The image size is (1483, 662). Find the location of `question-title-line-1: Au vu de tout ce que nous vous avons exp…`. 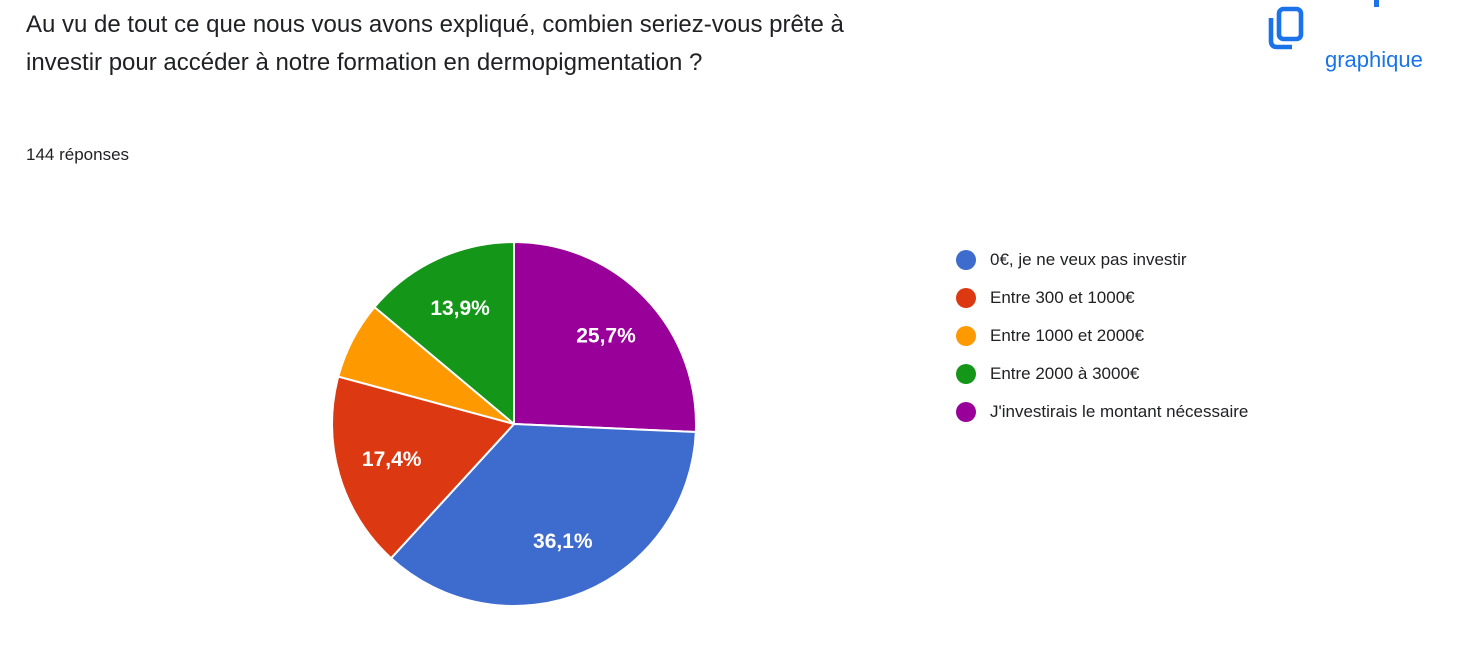

question-title-line-1: Au vu de tout ce que nous vous avons exp… is located at coordinates (435, 24).